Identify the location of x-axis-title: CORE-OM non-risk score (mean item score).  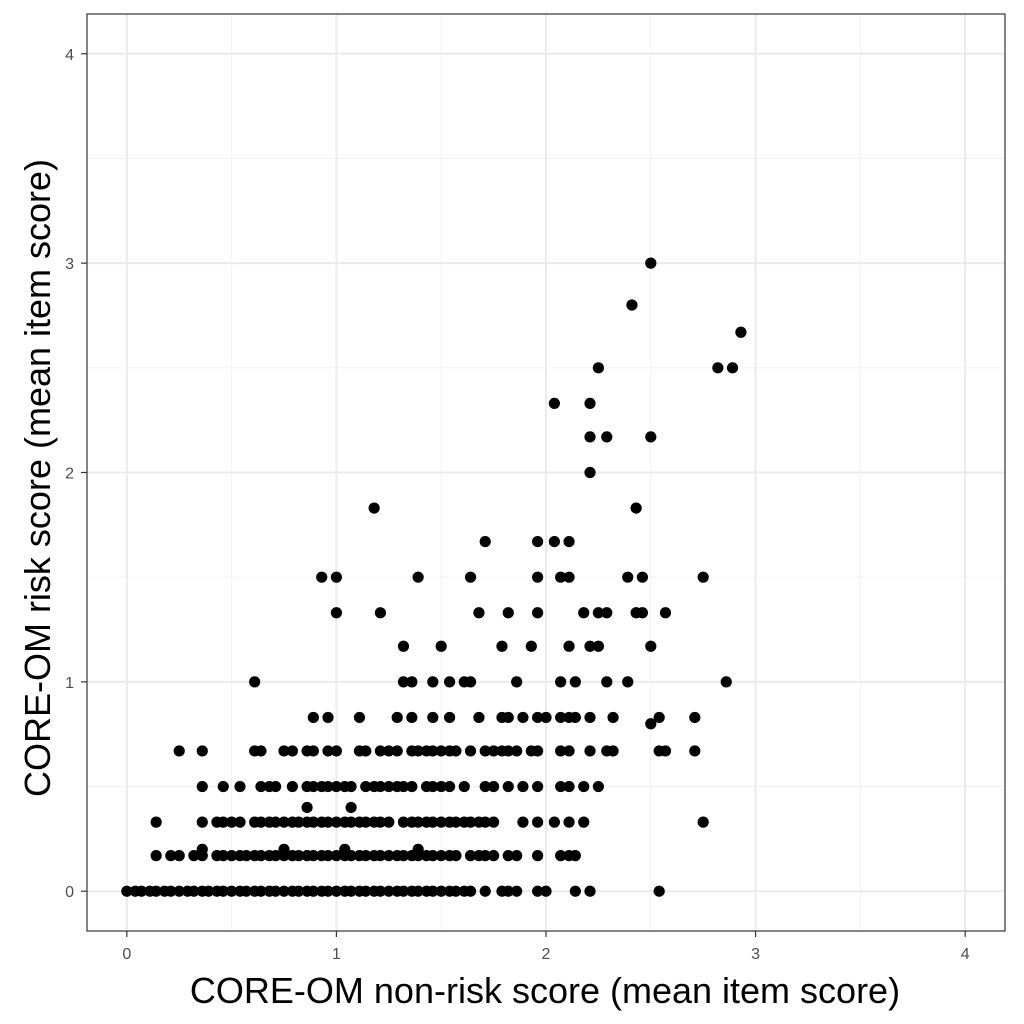
(545, 990).